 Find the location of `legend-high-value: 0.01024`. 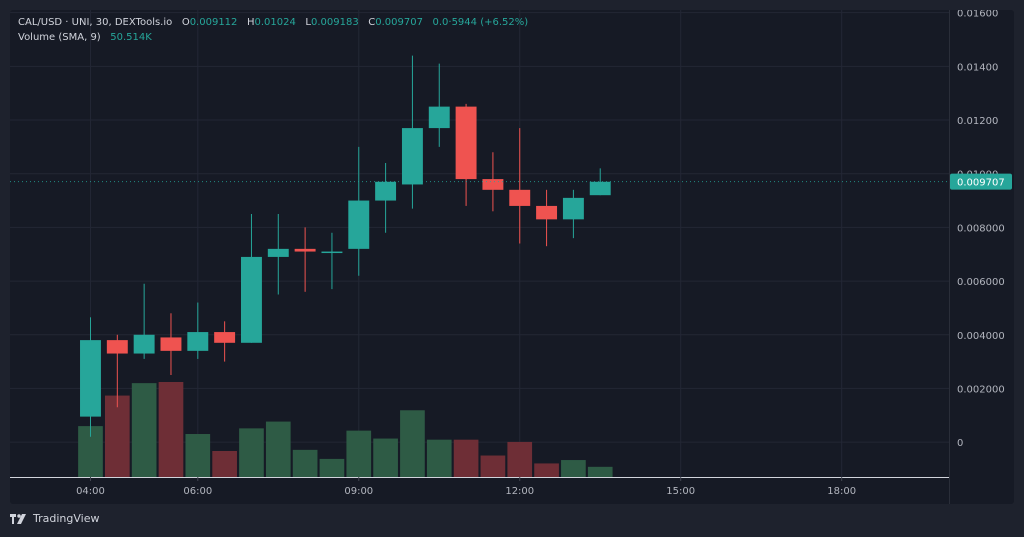

legend-high-value: 0.01024 is located at coordinates (275, 22).